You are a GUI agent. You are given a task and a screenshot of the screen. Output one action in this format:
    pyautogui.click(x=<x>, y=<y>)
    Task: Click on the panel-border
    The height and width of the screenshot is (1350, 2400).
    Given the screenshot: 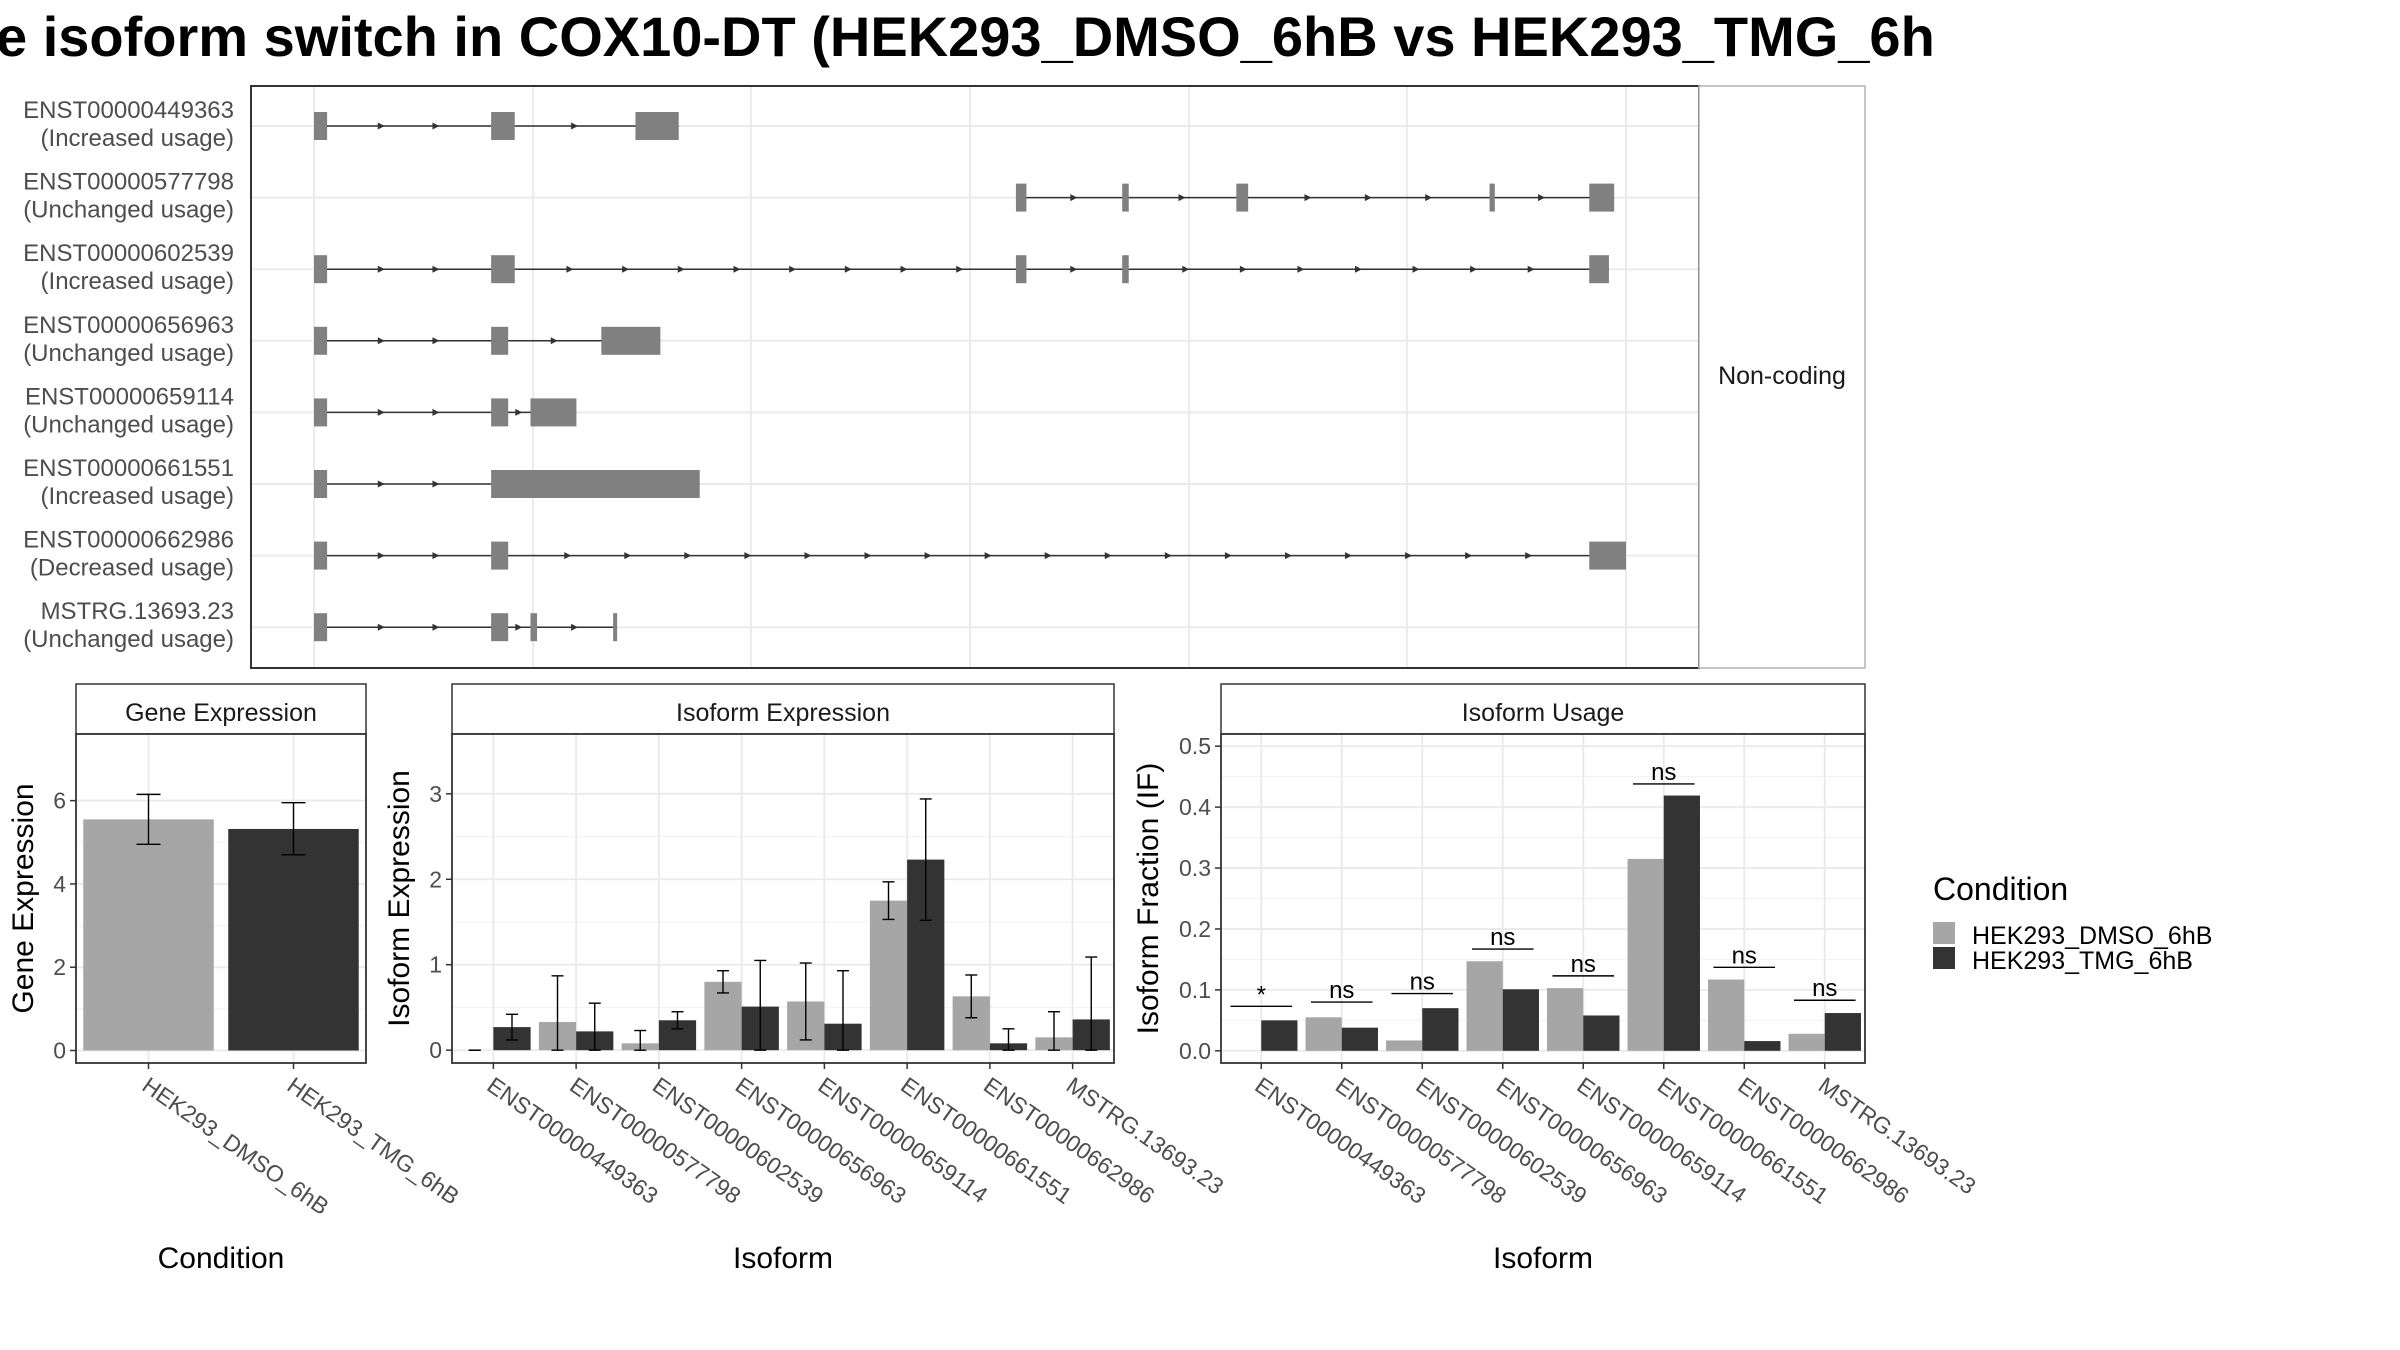 What is the action you would take?
    pyautogui.click(x=221, y=898)
    